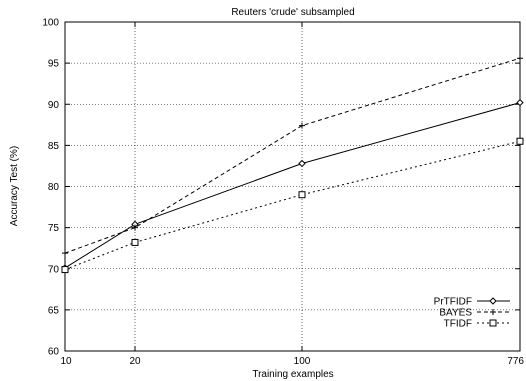  I want to click on chart-title: Reuters 'crude' subsampled, so click(292, 12).